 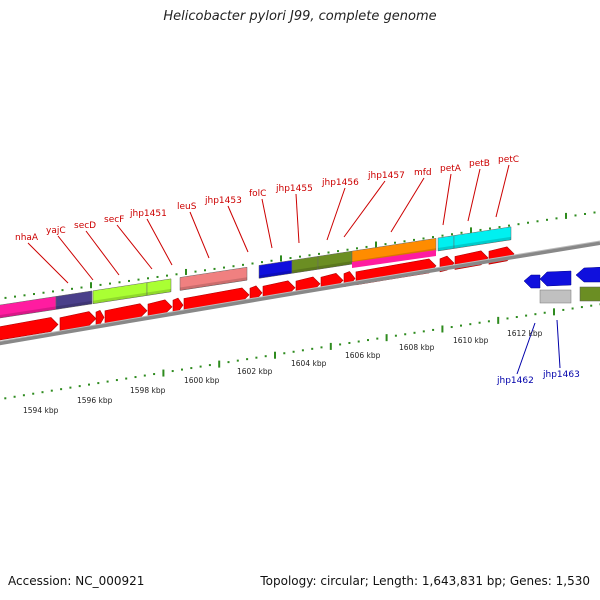 What do you see at coordinates (114, 220) in the screenshot?
I see `gene-label: secF` at bounding box center [114, 220].